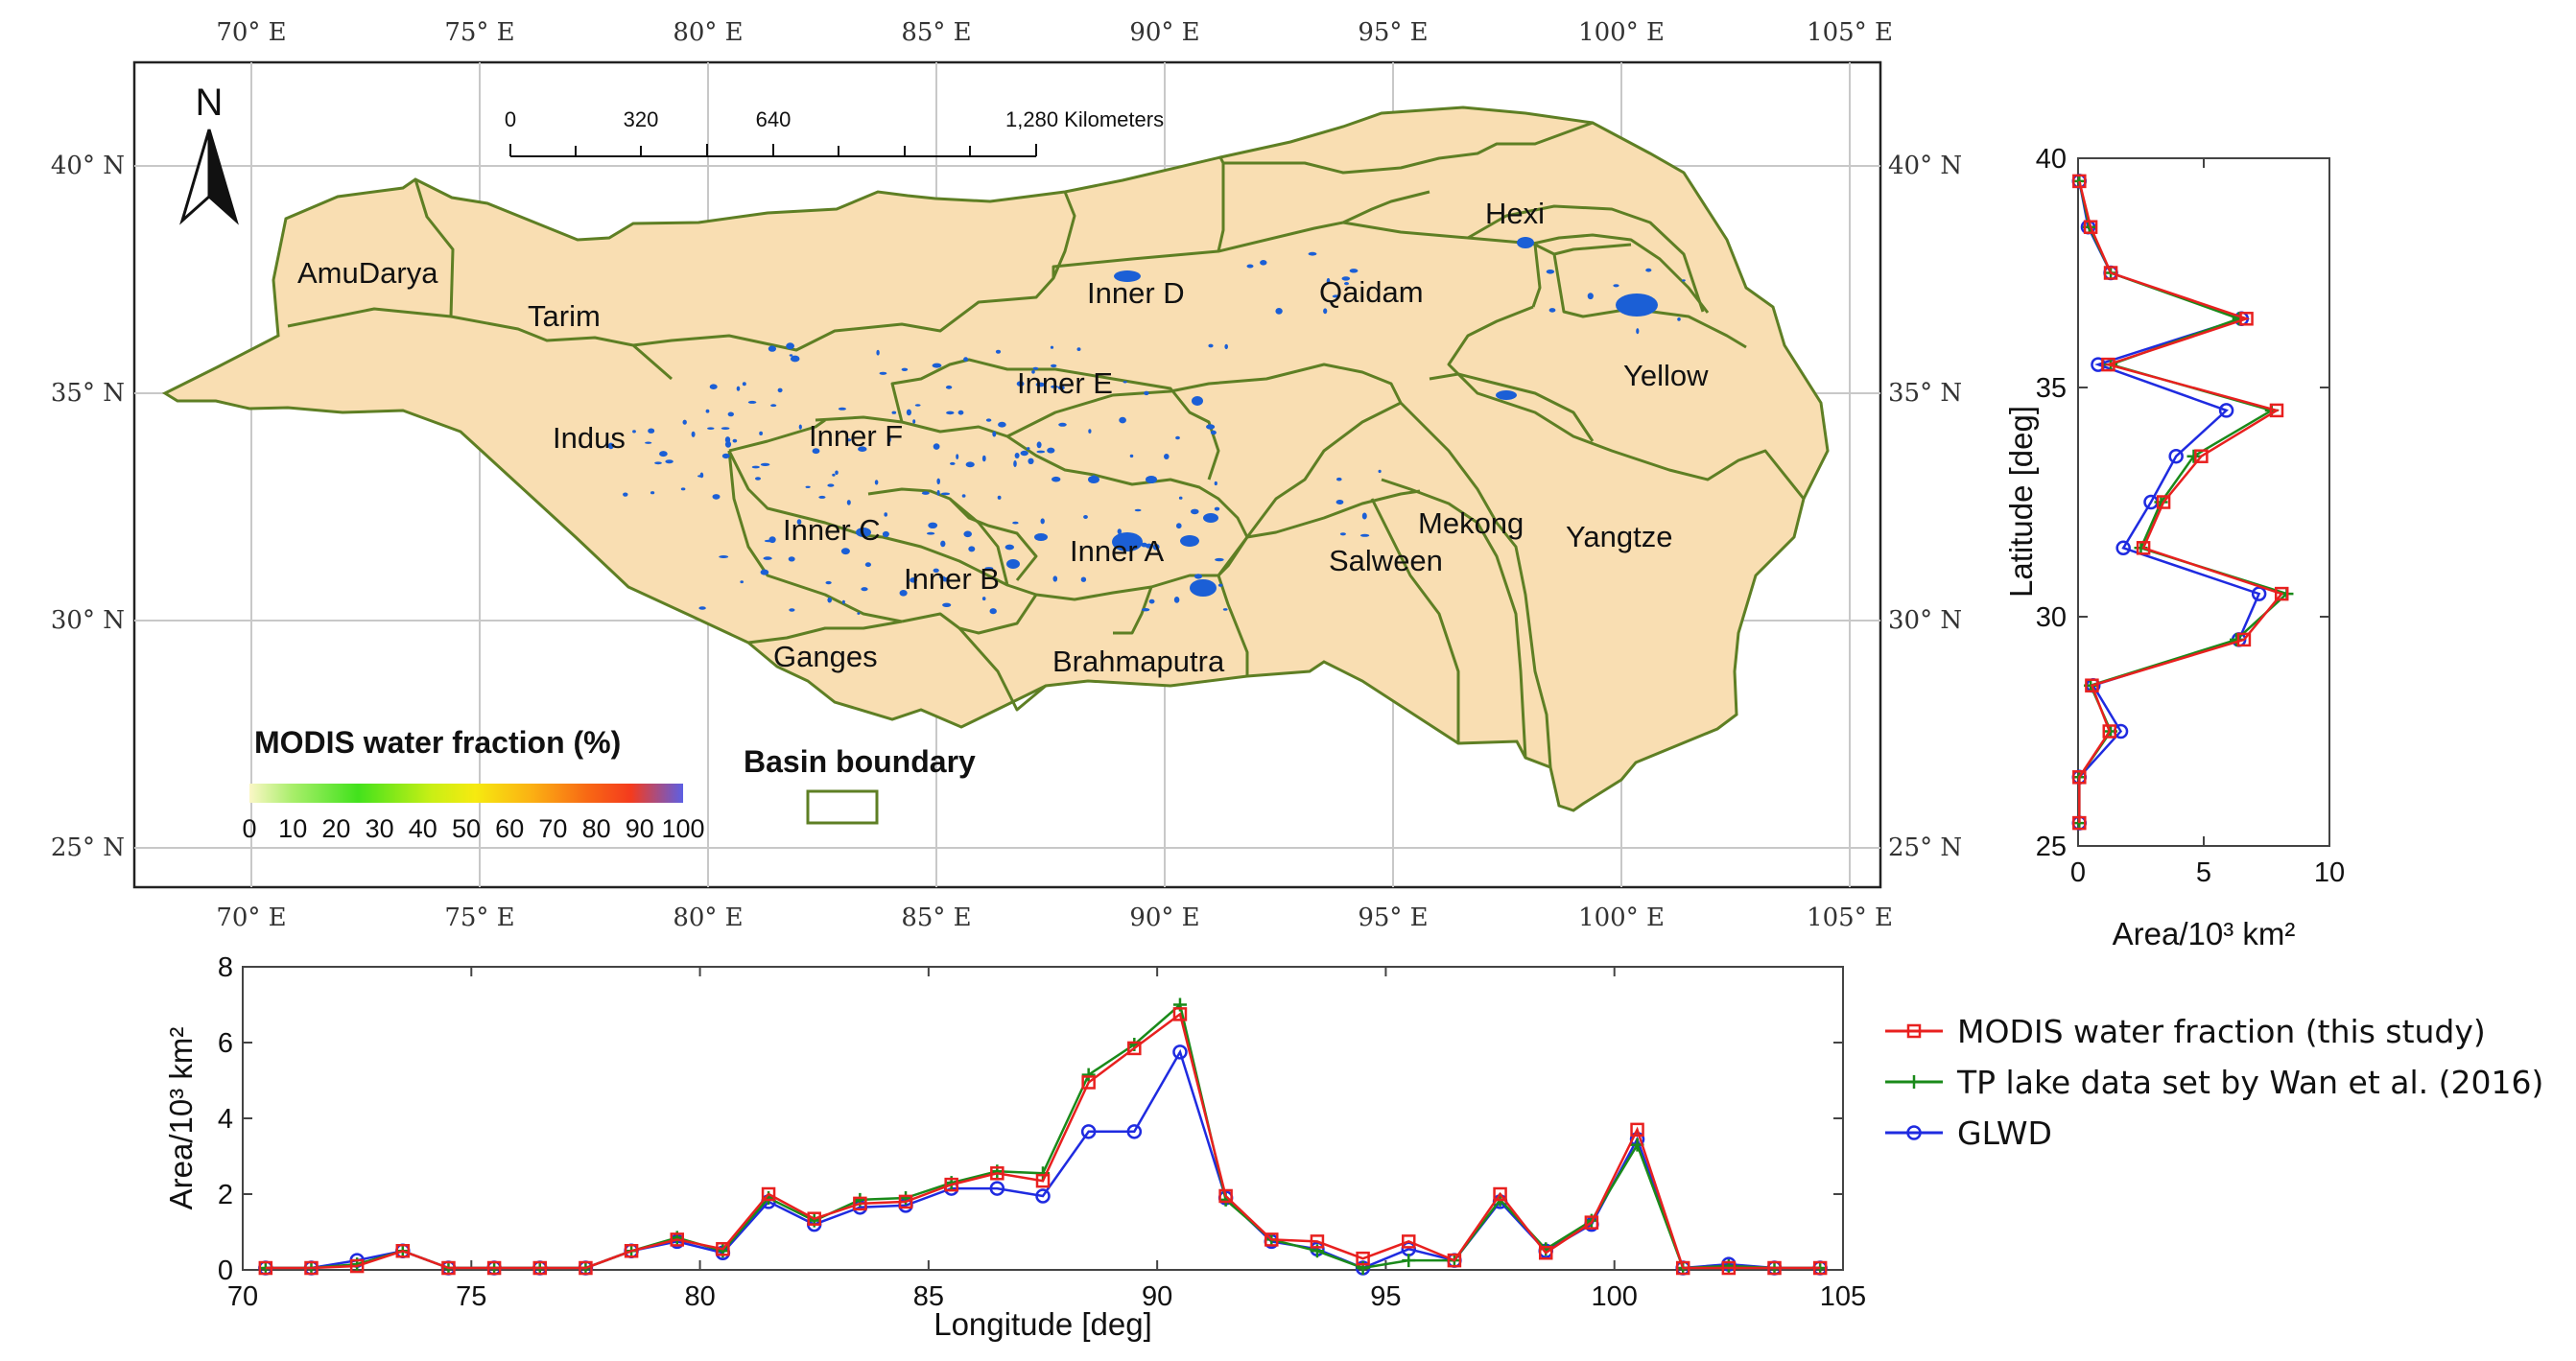  What do you see at coordinates (226, 967) in the screenshot?
I see `y-tick-label: 8` at bounding box center [226, 967].